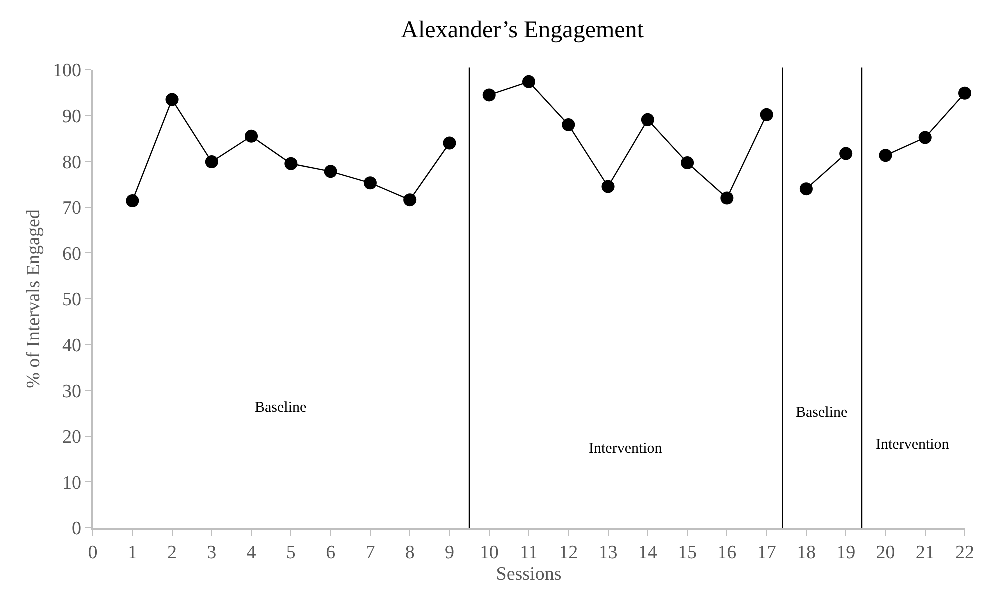  Describe the element at coordinates (173, 553) in the screenshot. I see `x-tick-label: 2` at that location.